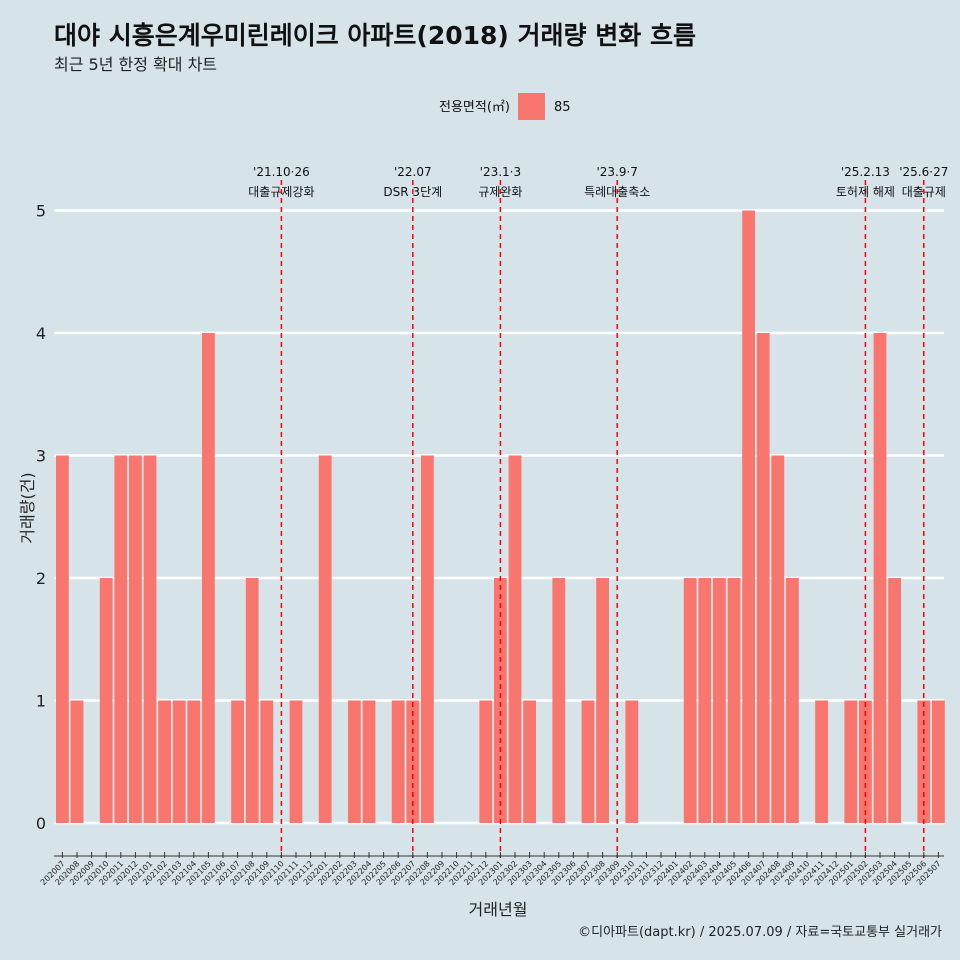 The width and height of the screenshot is (960, 960). I want to click on event-label: 토허제 해제, so click(865, 192).